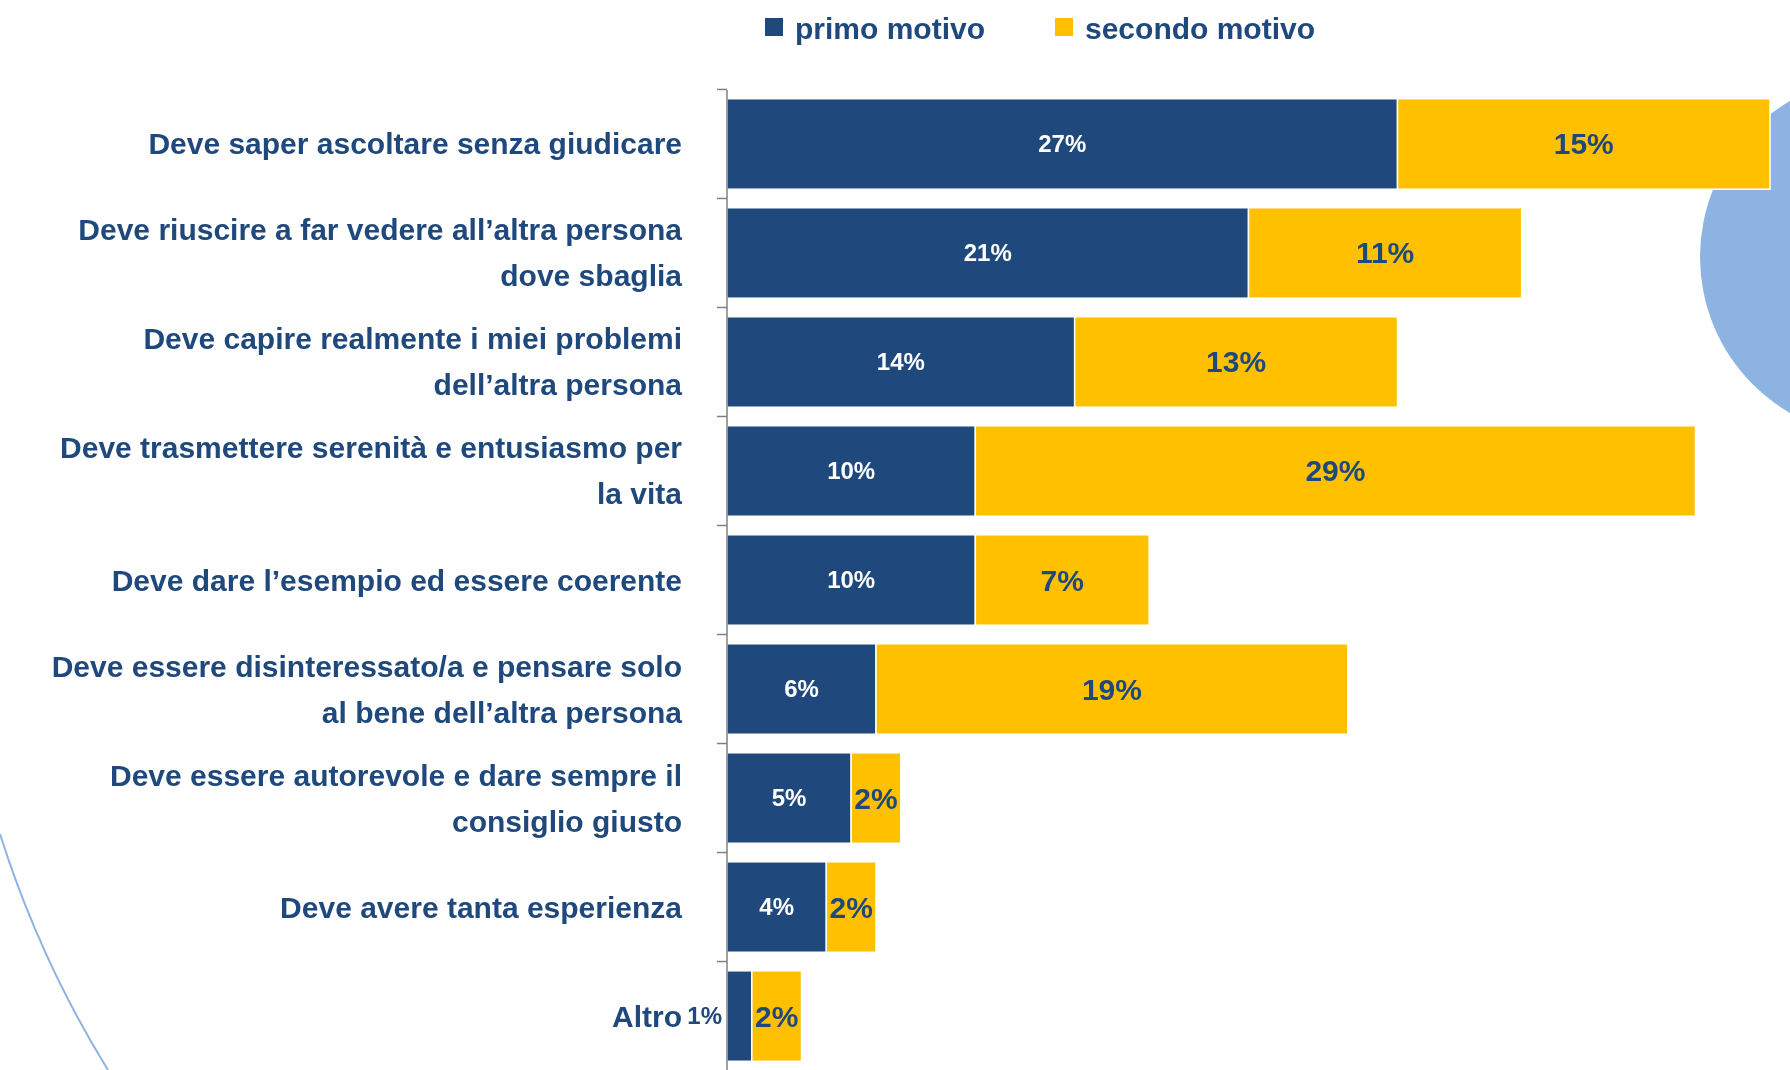 Image resolution: width=1790 pixels, height=1070 pixels. What do you see at coordinates (777, 907) in the screenshot?
I see `data-label: 4%` at bounding box center [777, 907].